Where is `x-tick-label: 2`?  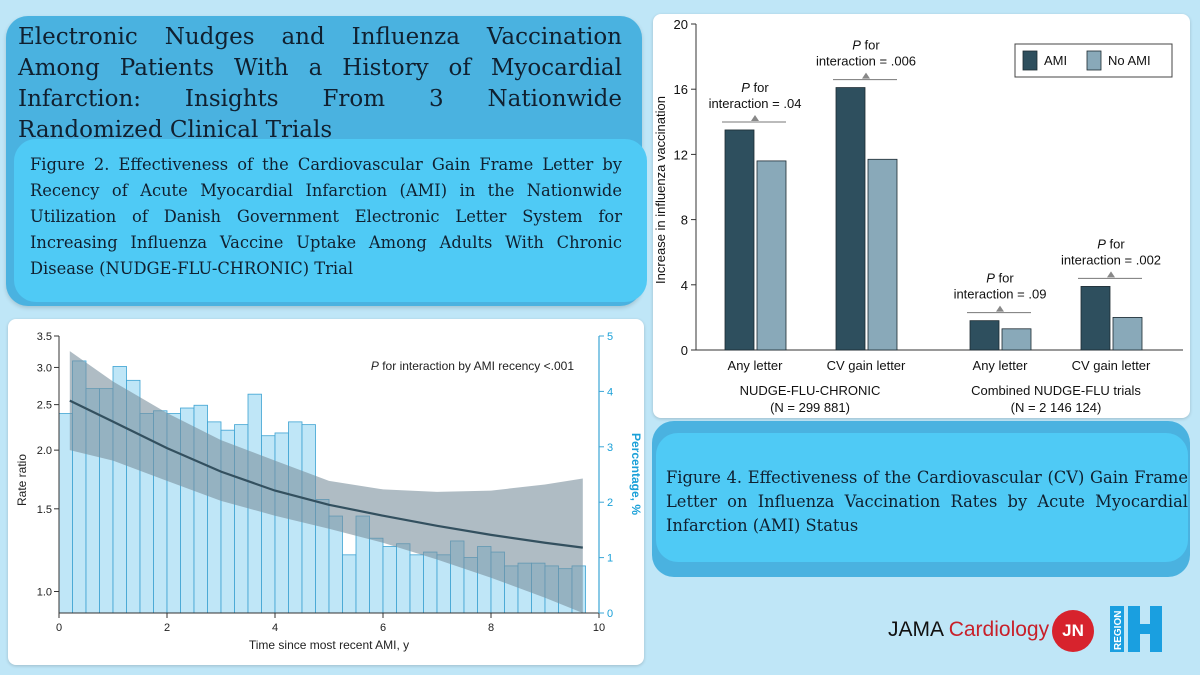
x-tick-label: 2 is located at coordinates (167, 628).